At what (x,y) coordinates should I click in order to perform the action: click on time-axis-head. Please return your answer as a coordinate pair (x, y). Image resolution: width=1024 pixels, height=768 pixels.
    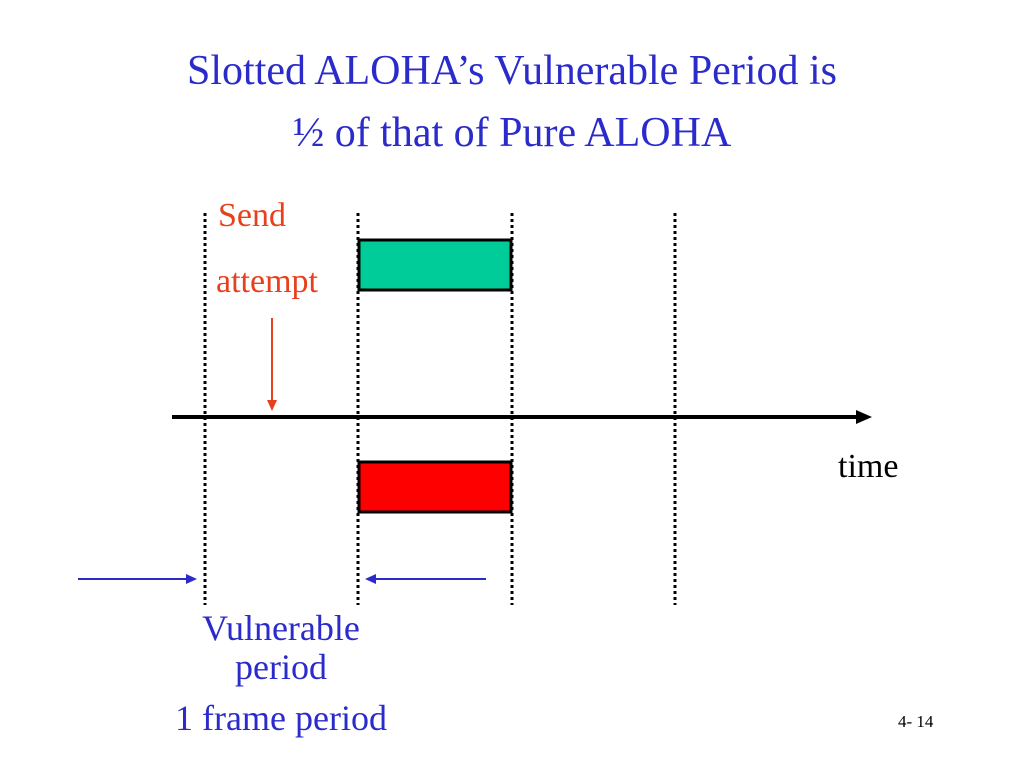
    Looking at the image, I should click on (864, 417).